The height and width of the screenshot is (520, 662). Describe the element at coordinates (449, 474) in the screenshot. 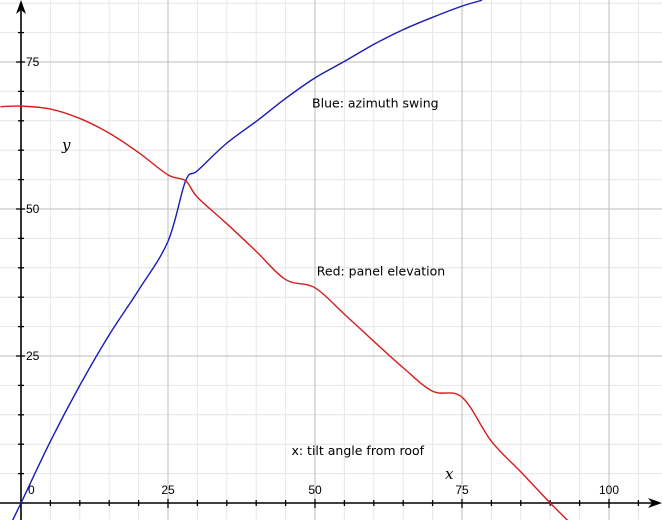

I see `x-axis-variable-label: x` at that location.